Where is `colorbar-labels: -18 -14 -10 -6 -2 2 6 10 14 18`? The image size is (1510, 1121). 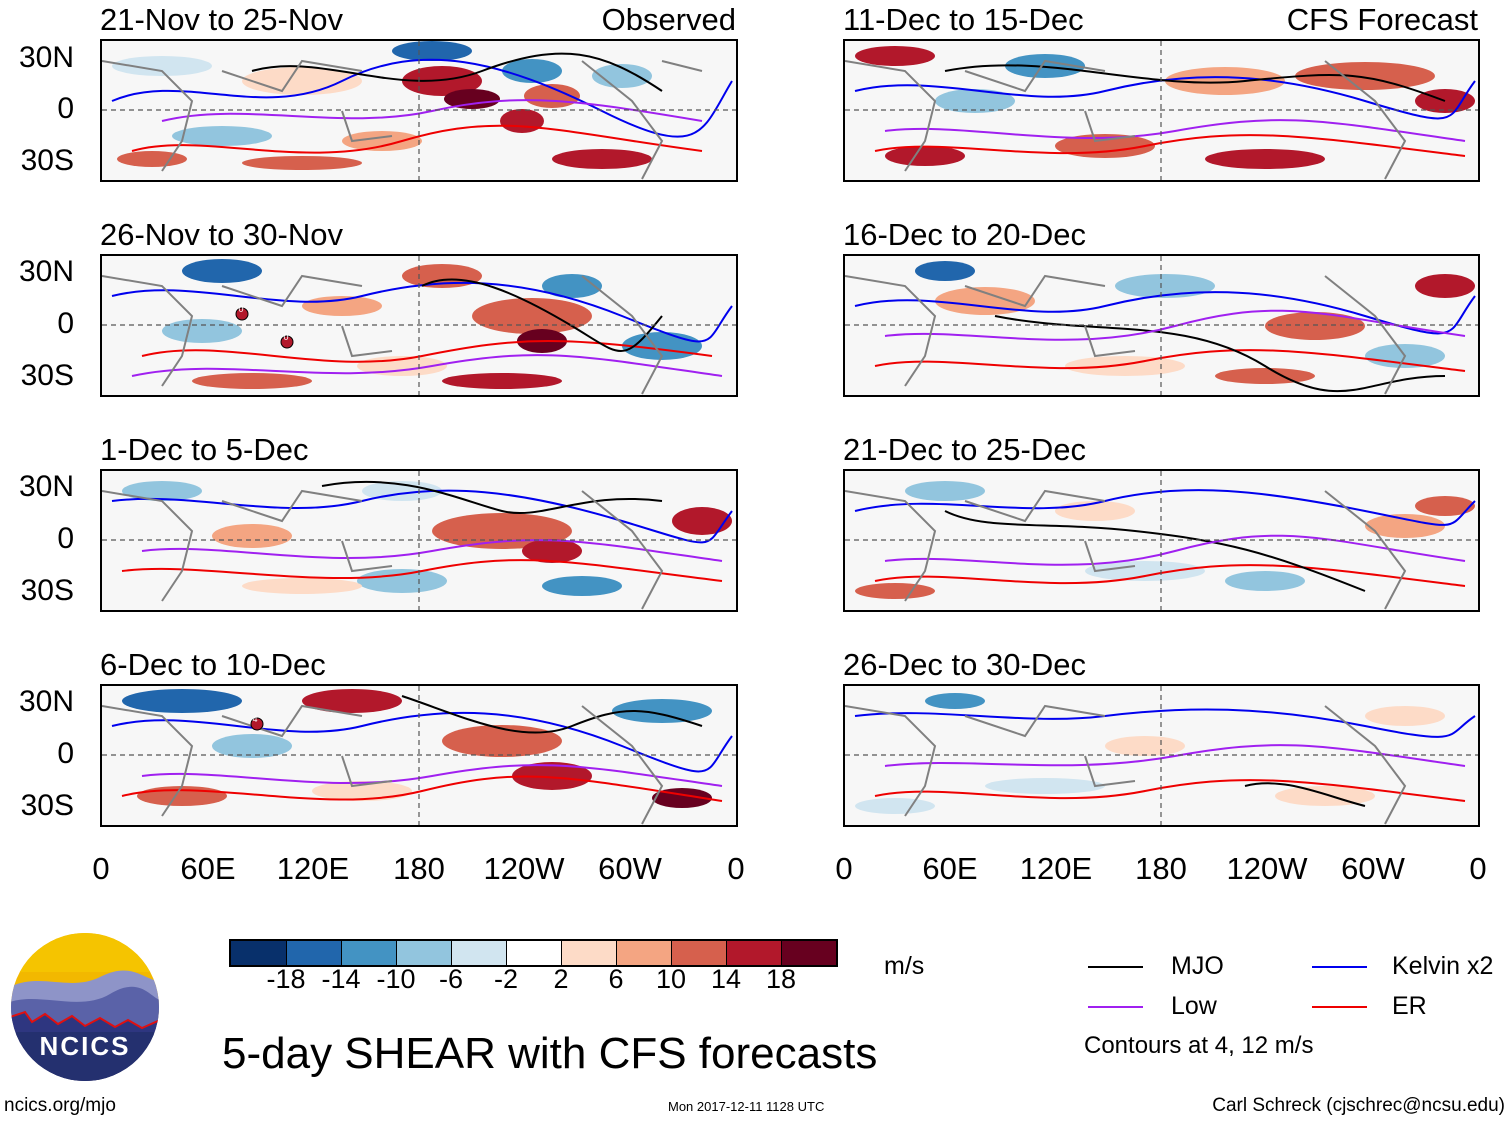
colorbar-labels: -18 -14 -10 -6 -2 2 6 10 14 18 is located at coordinates (532, 980).